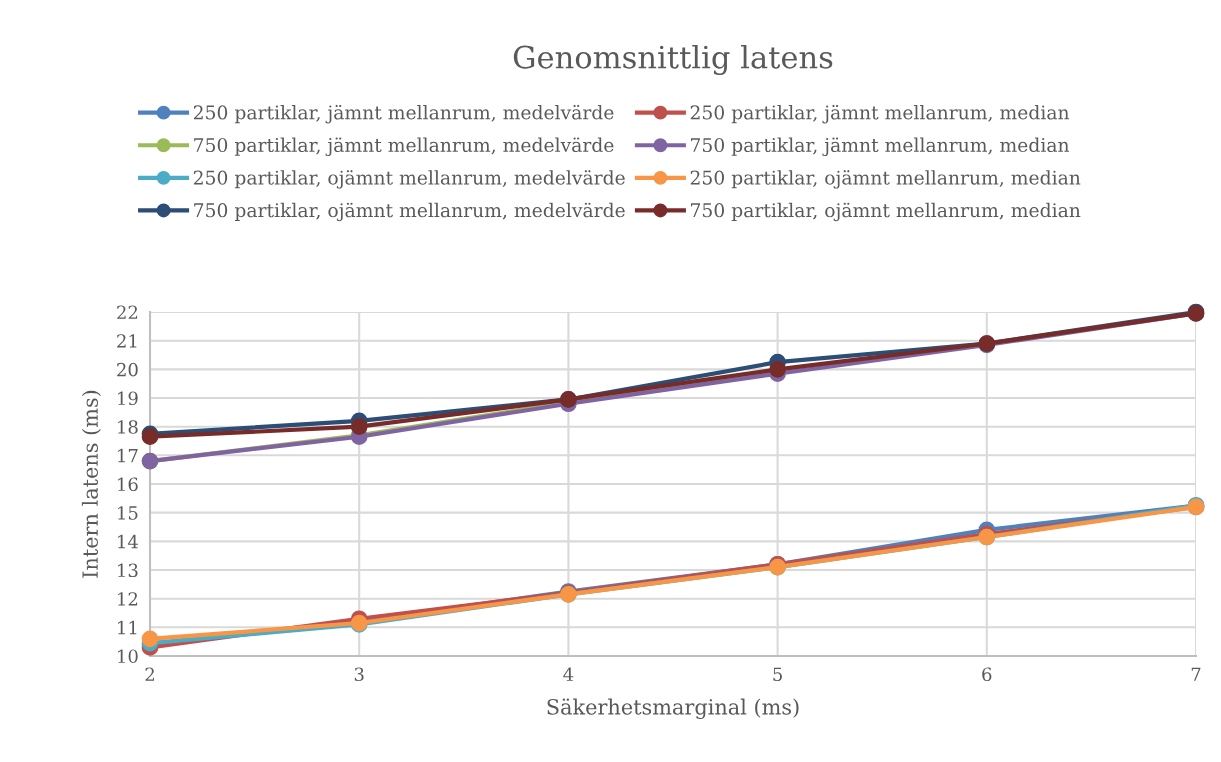 This screenshot has height=762, width=1221. I want to click on x-tick-label: 5, so click(777, 674).